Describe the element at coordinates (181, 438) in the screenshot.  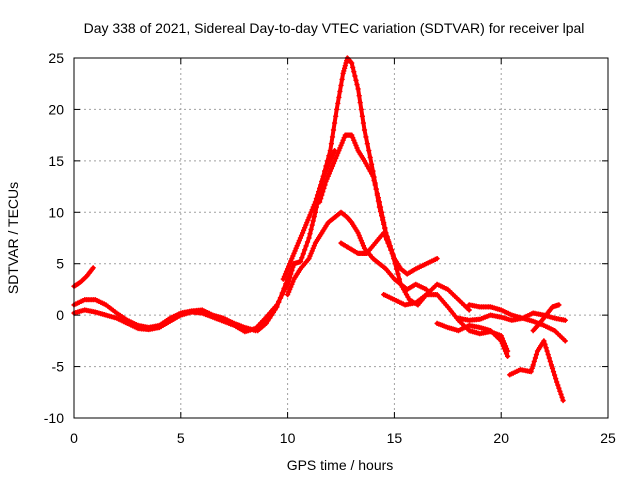
I see `x-tick-label: 5` at that location.